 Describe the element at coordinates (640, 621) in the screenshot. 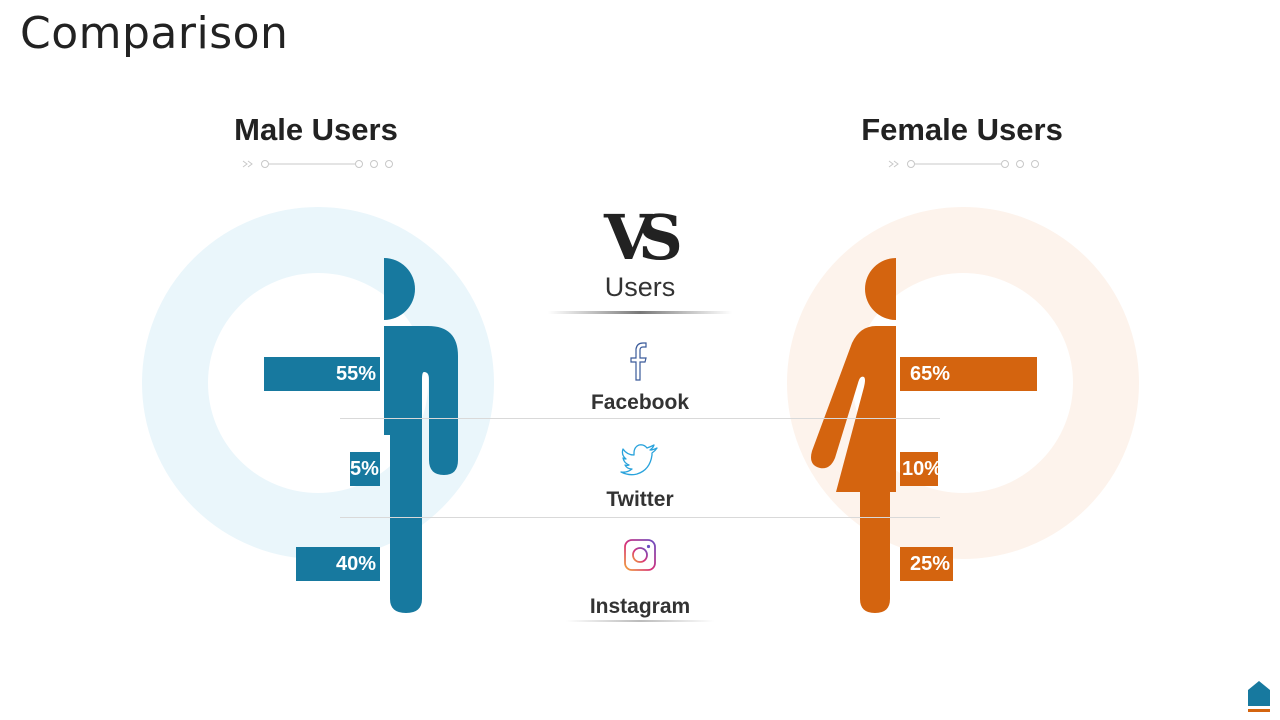

I see `instagram-underline` at that location.